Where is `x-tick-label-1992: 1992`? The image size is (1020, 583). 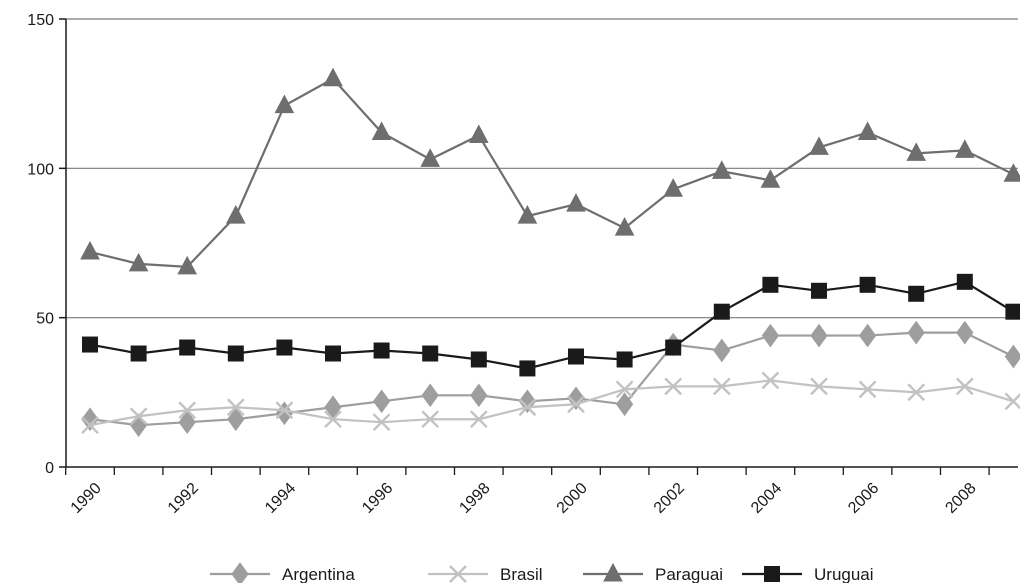
x-tick-label-1992: 1992 is located at coordinates (183, 498).